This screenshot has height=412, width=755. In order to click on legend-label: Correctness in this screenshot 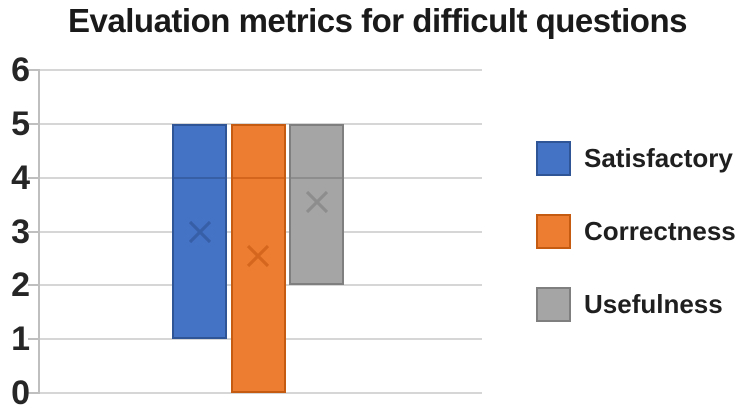, I will do `click(660, 231)`.